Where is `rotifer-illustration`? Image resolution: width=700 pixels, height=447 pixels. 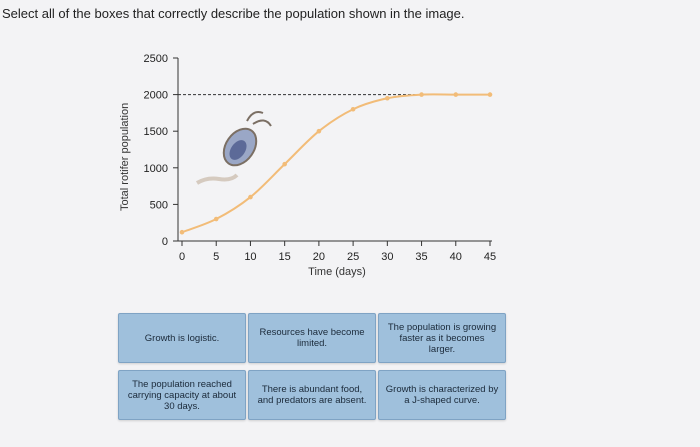
rotifer-illustration is located at coordinates (233, 148).